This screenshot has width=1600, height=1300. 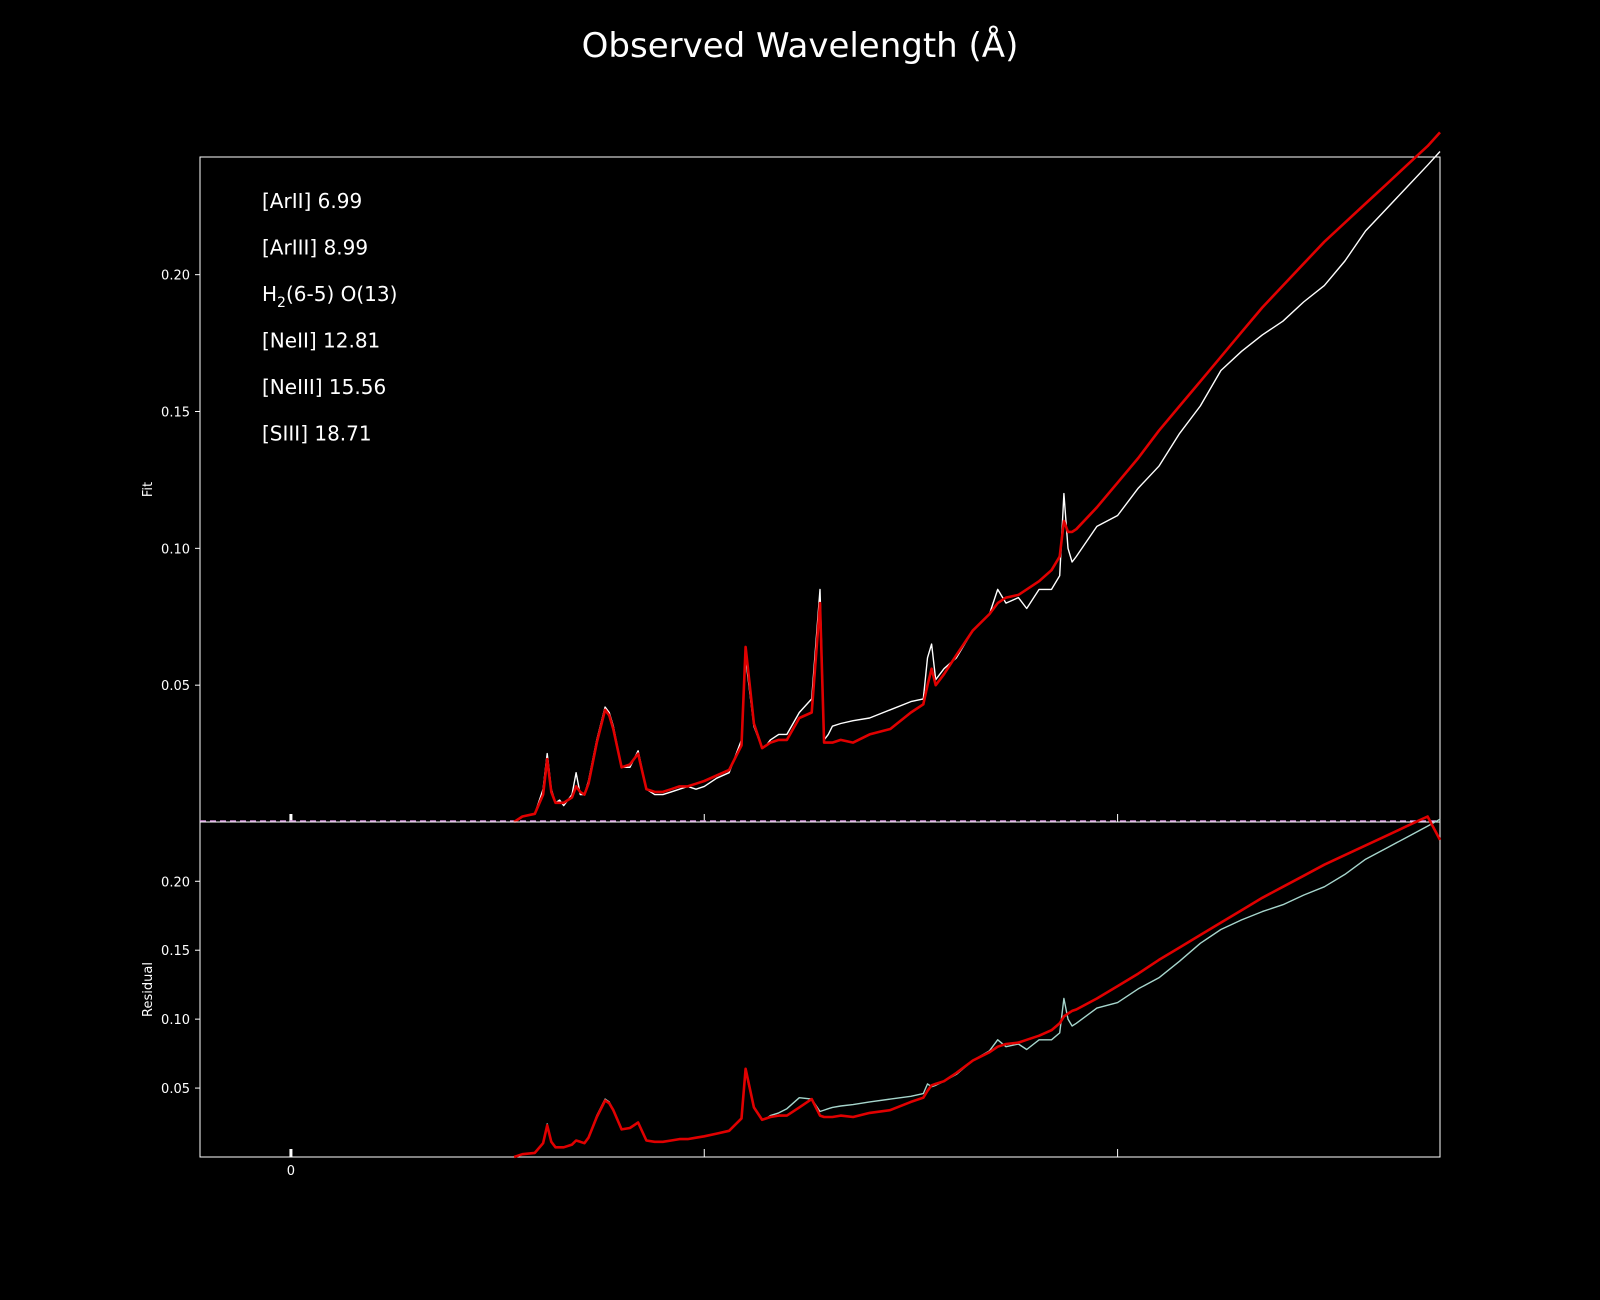 What do you see at coordinates (175, 413) in the screenshot?
I see `fit-y-tick-label: 0.15` at bounding box center [175, 413].